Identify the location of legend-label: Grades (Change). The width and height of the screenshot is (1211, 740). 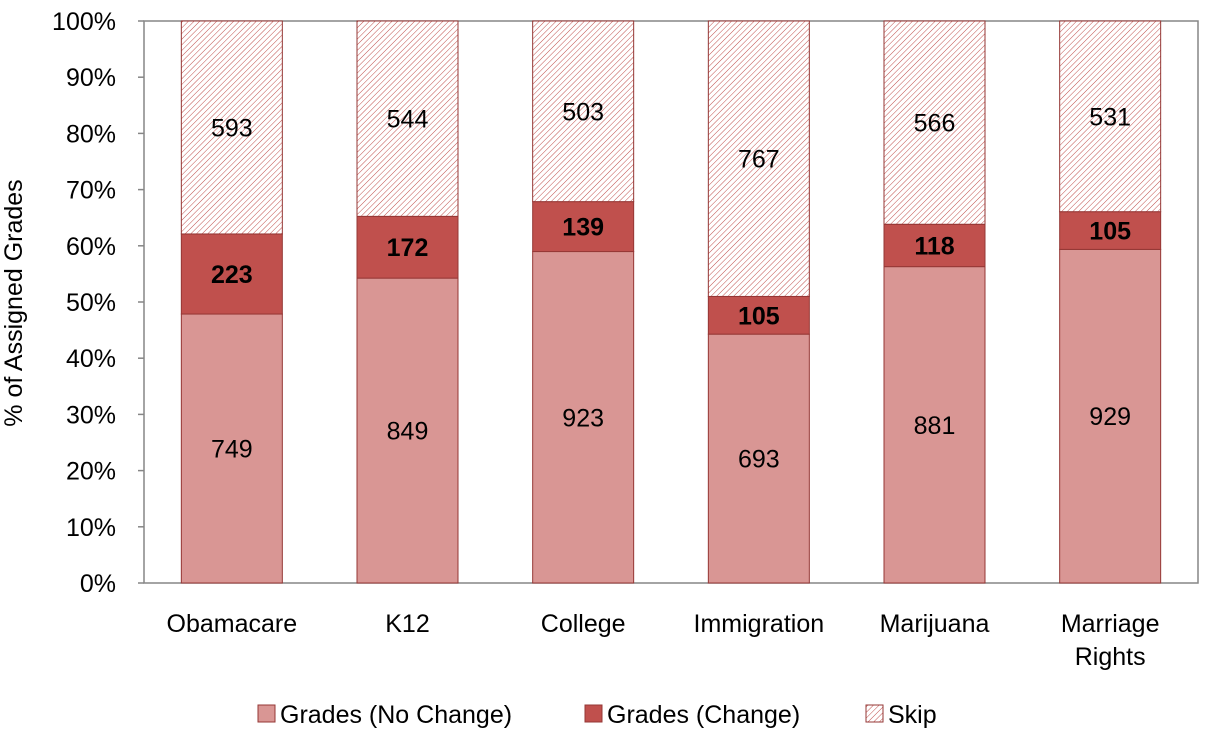
(703, 715).